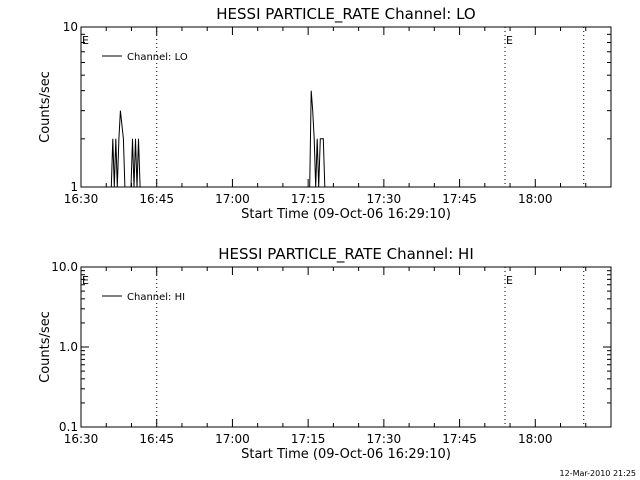 The image size is (640, 480). What do you see at coordinates (156, 439) in the screenshot?
I see `hi-x-tick-label: 16:45` at bounding box center [156, 439].